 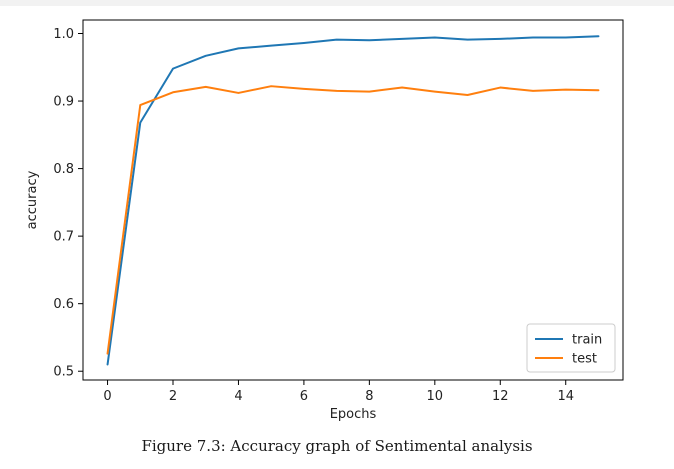 What do you see at coordinates (587, 340) in the screenshot?
I see `legend-label-train: train` at bounding box center [587, 340].